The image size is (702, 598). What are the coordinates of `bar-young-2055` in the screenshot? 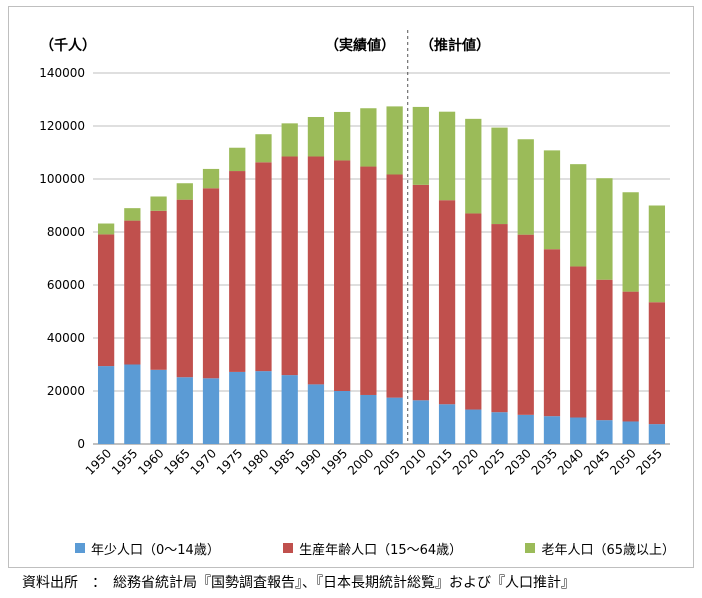 It's located at (657, 434).